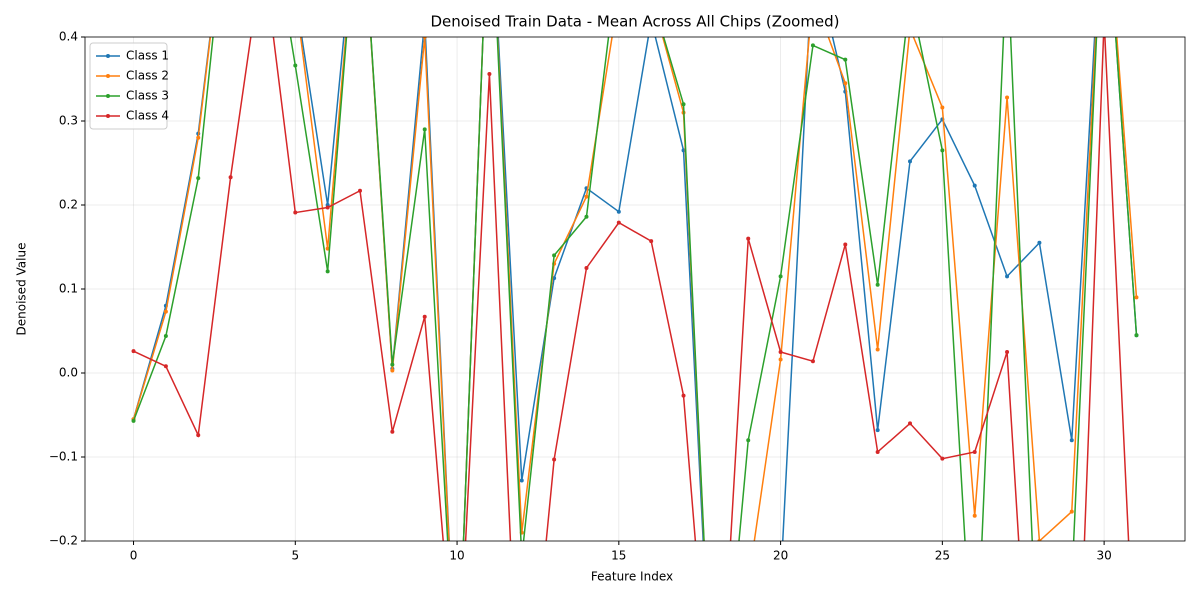  What do you see at coordinates (134, 556) in the screenshot?
I see `x-tick-label: 0` at bounding box center [134, 556].